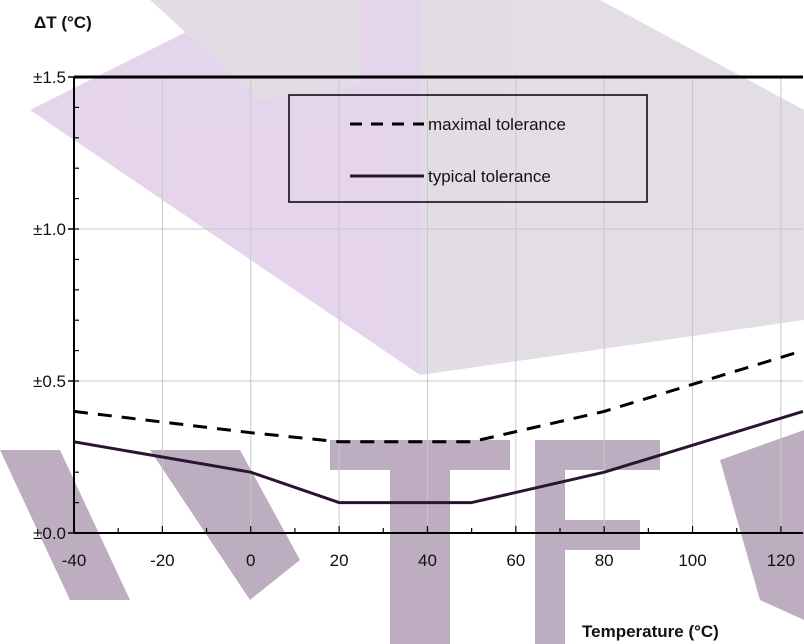  I want to click on x-tick-labels: -40 -20 0 20 40 60 80 100 120, so click(428, 560).